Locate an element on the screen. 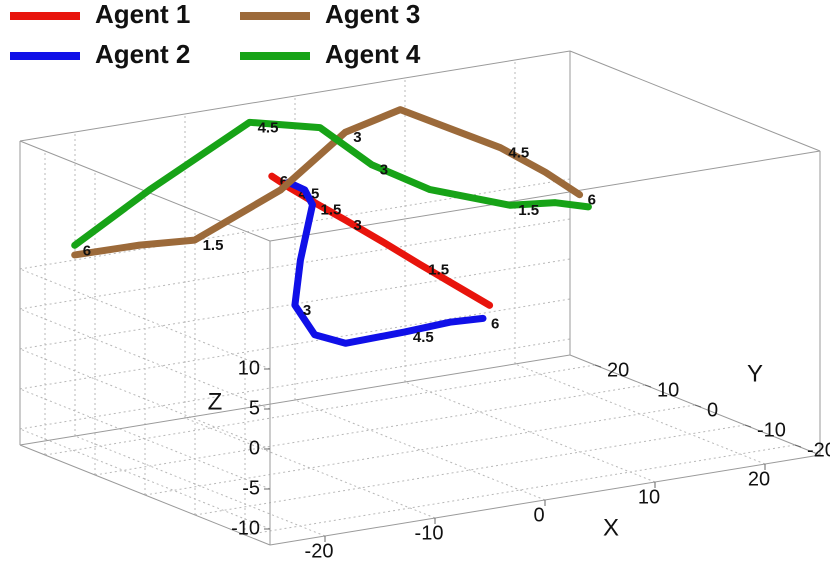  legend-label: Agent 3 is located at coordinates (372, 14).